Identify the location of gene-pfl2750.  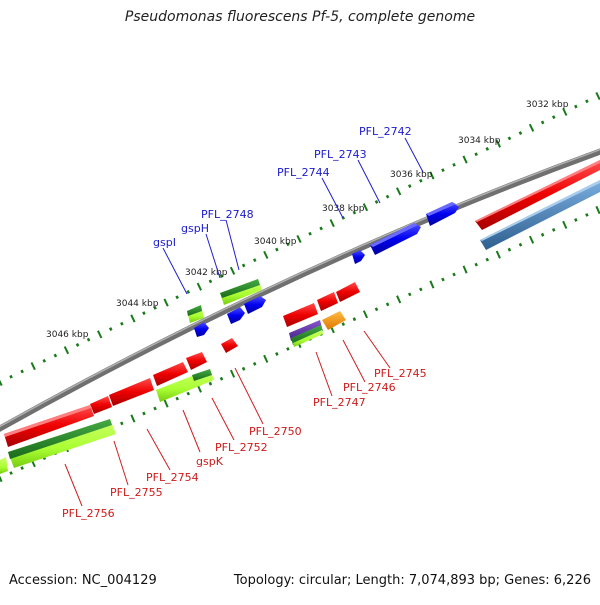
(229, 345).